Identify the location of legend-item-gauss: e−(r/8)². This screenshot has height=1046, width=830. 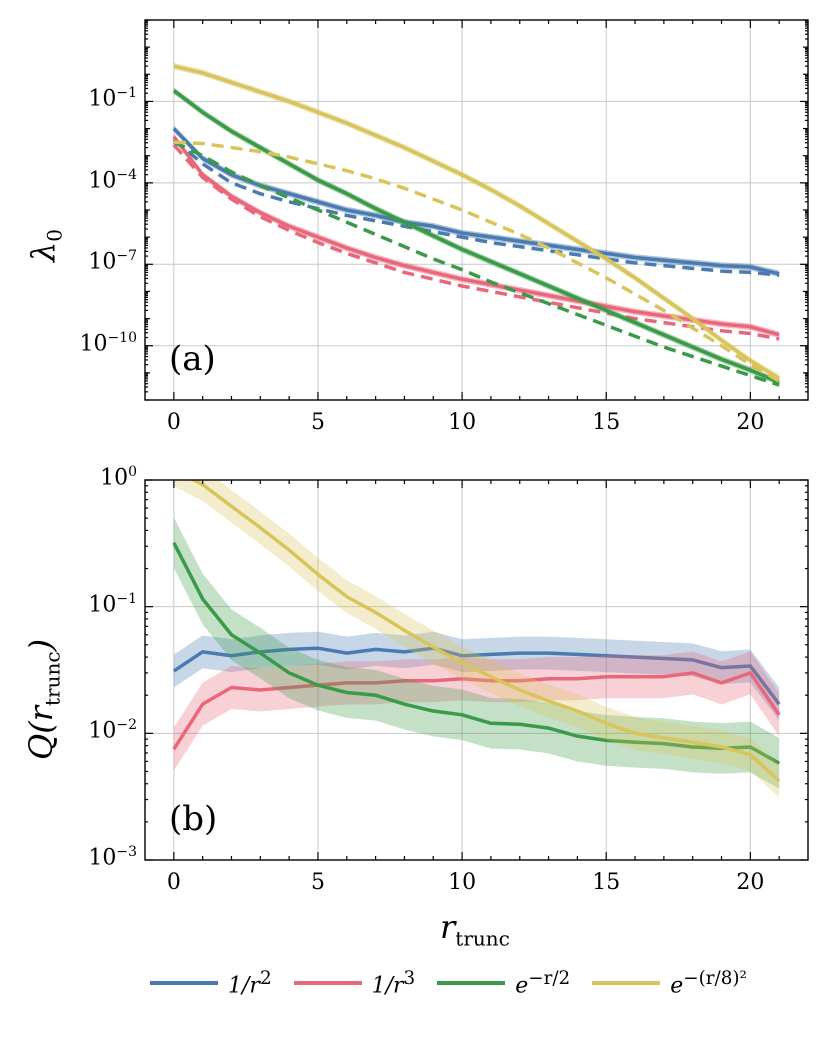
(669, 983).